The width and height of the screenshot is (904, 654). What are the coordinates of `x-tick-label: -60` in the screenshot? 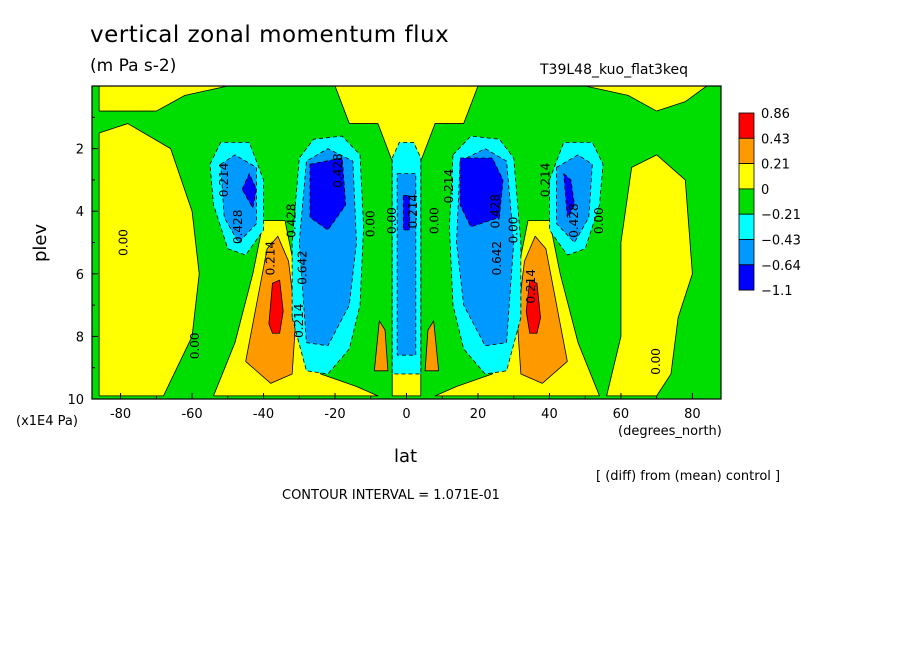 It's located at (191, 414).